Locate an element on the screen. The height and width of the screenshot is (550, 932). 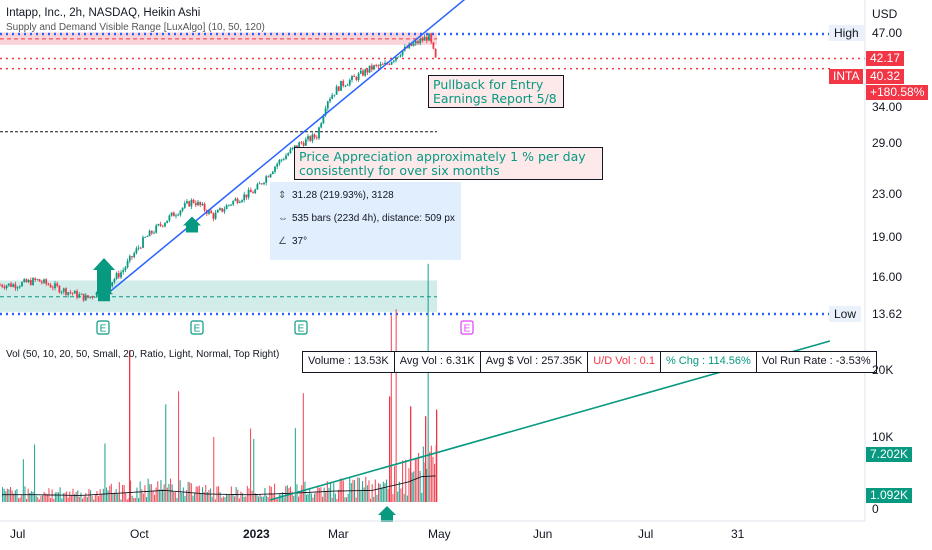
time-label-31: 31 is located at coordinates (738, 534).